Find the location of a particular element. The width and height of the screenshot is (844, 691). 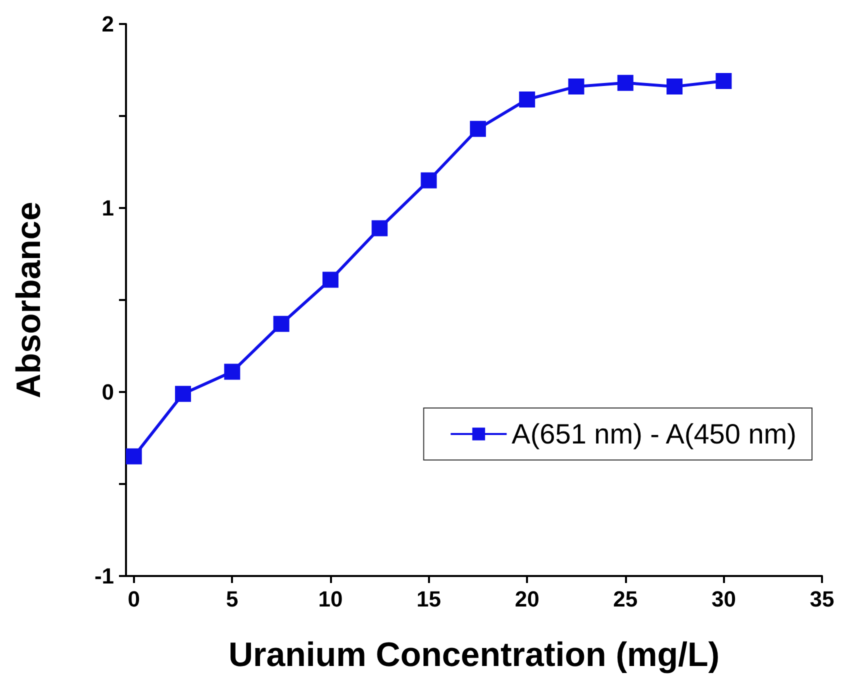

y-tick-label: 2 is located at coordinates (108, 24).